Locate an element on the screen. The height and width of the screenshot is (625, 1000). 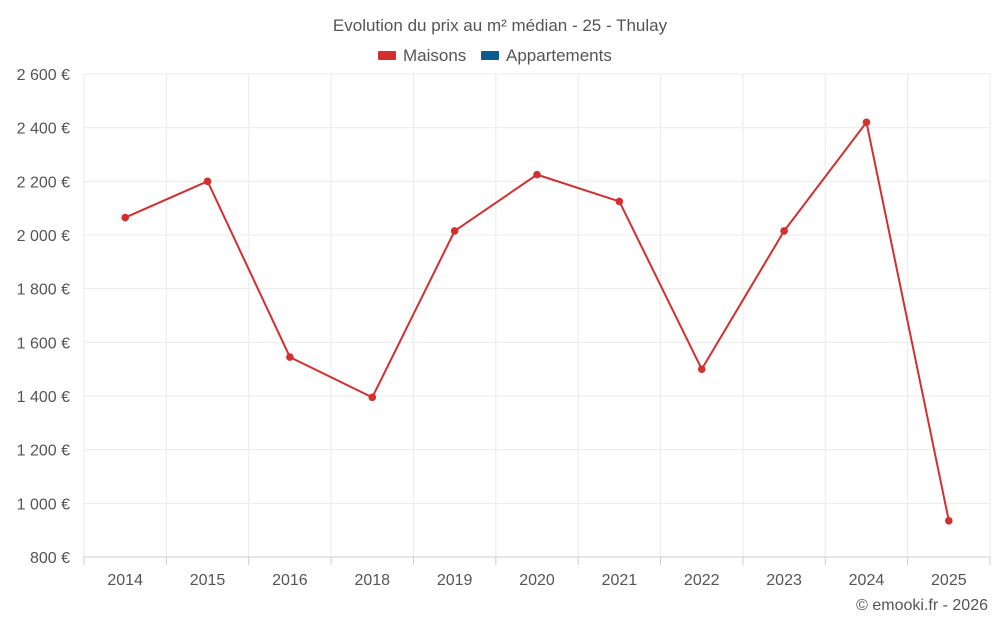
credit-text: © emooki.fr - 2026 is located at coordinates (922, 605).